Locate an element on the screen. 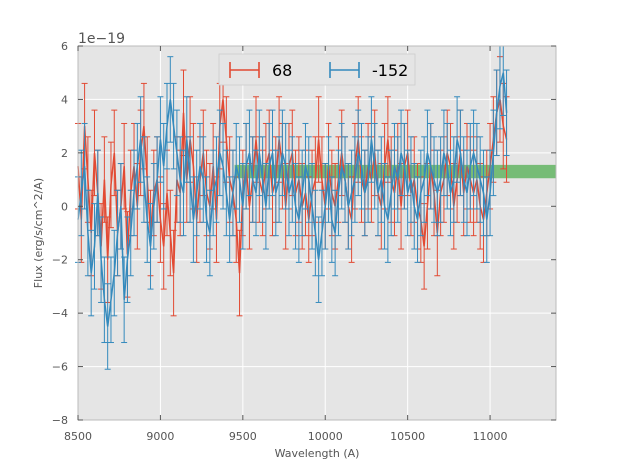  x-tick-label: 8500 is located at coordinates (78, 436).